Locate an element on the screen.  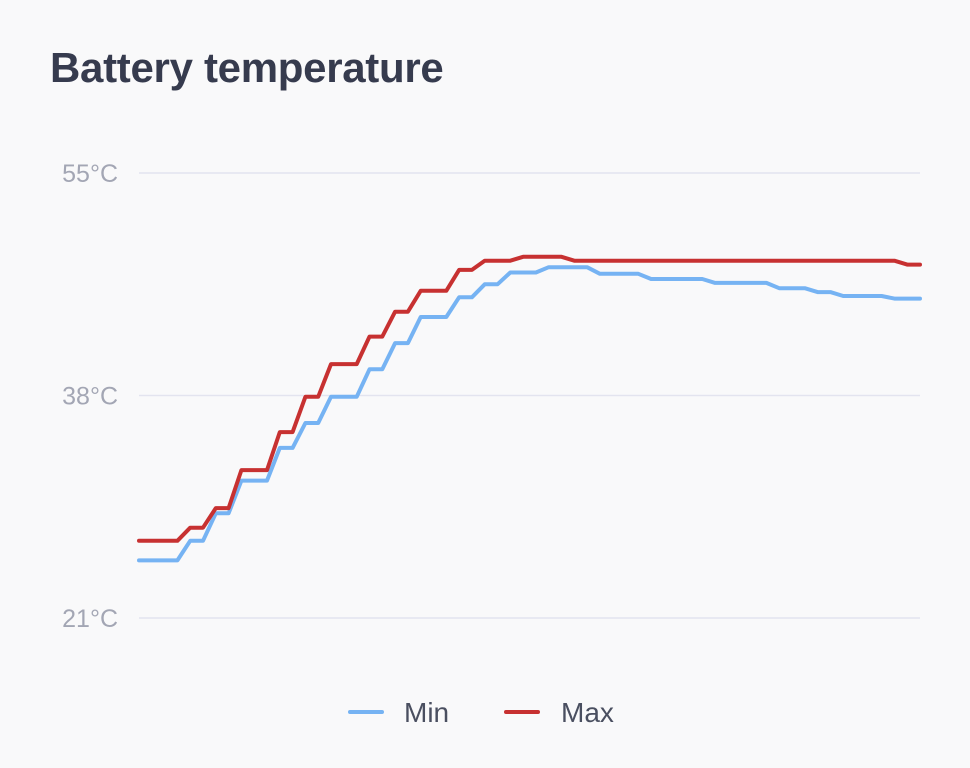
legend-label-max: Max is located at coordinates (587, 712).